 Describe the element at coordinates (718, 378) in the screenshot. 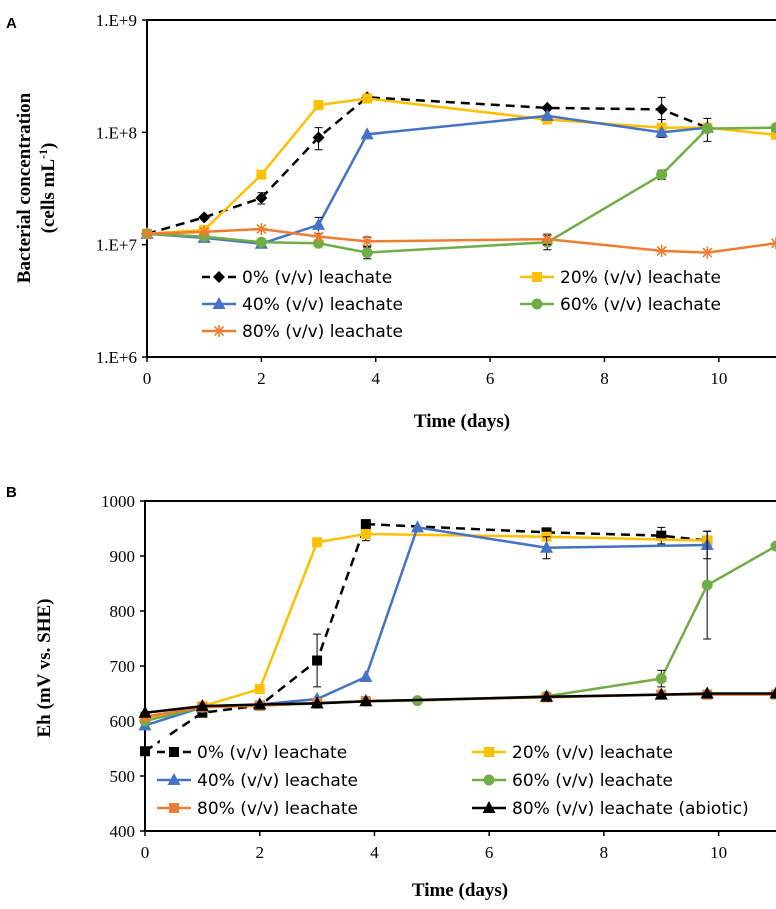

I see `panel-a-xtick-label: 10` at that location.